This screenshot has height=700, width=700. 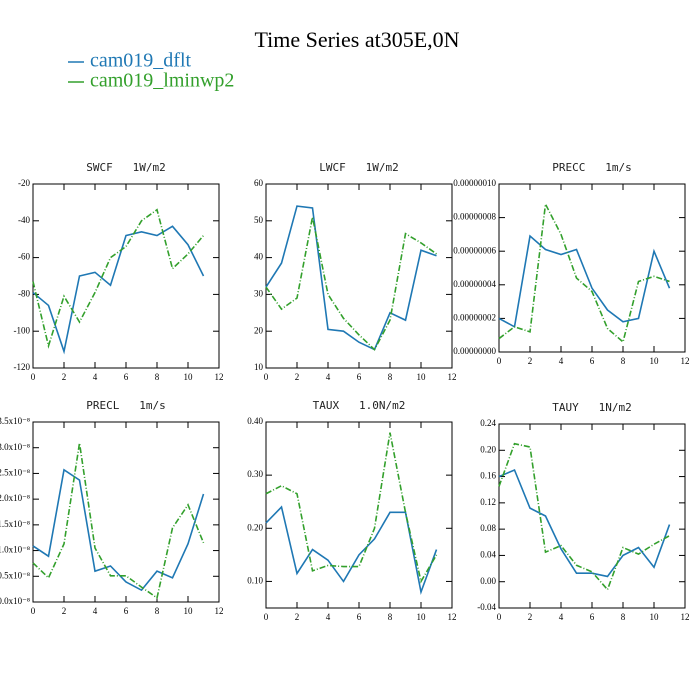 What do you see at coordinates (125, 167) in the screenshot?
I see `panel-title: SWCF 1W/m2` at bounding box center [125, 167].